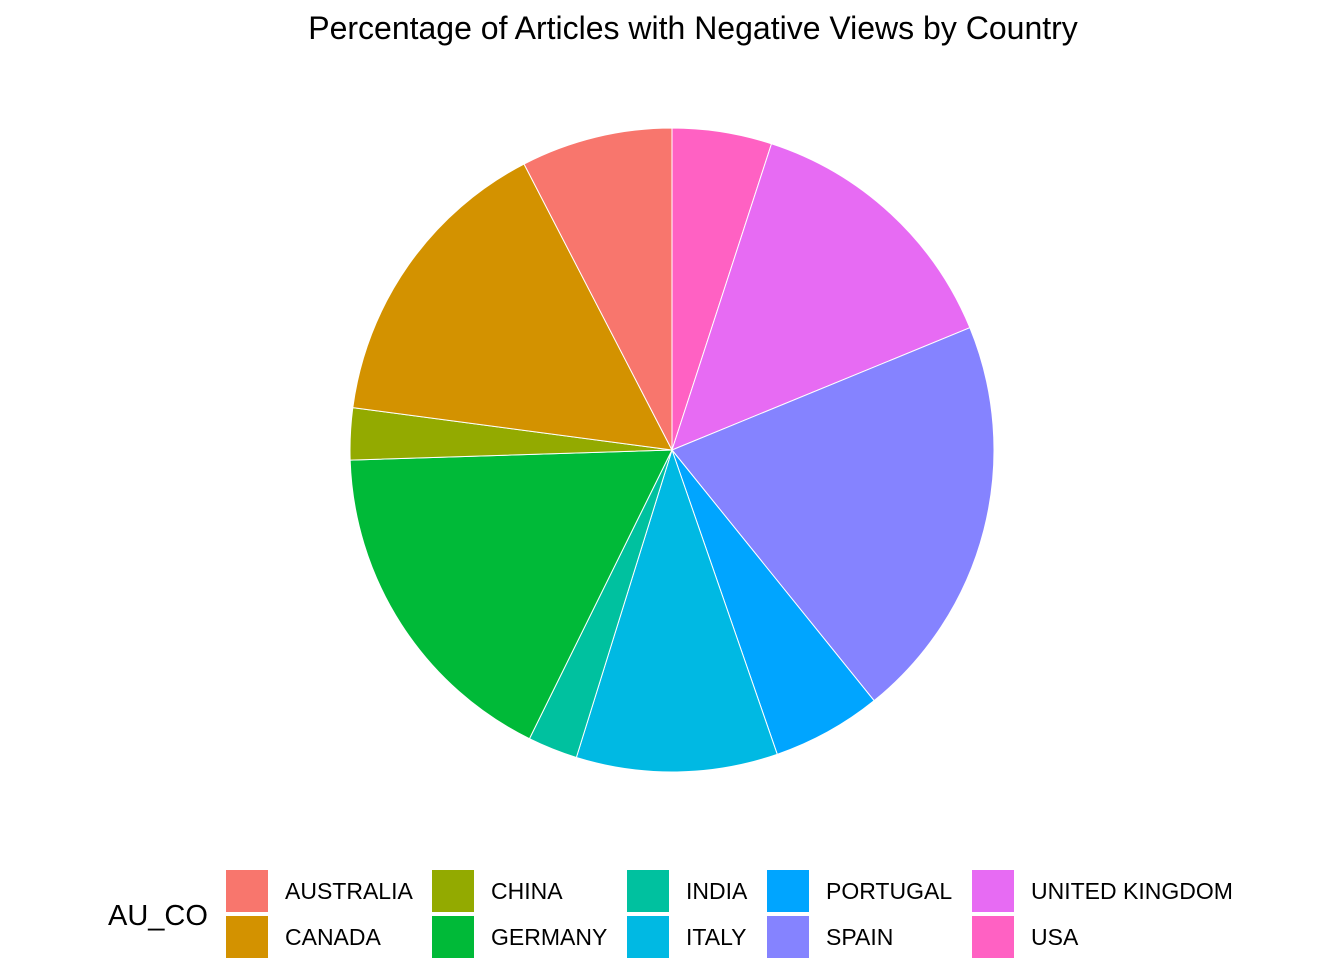  I want to click on legend-item-australia: AUSTRALIA, so click(319, 891).